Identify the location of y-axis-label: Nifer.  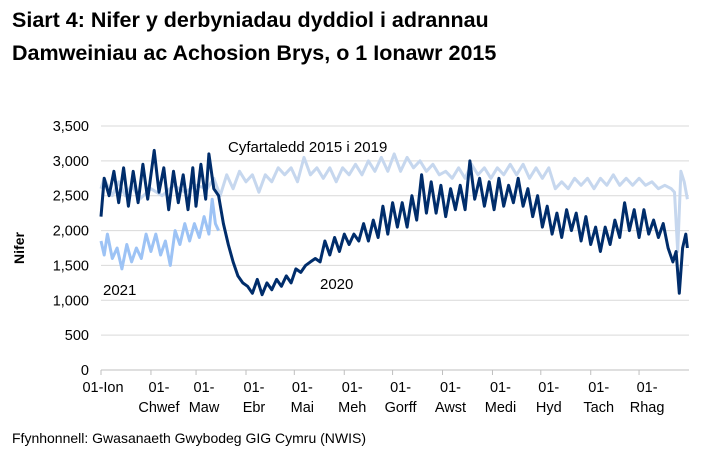
(19, 248).